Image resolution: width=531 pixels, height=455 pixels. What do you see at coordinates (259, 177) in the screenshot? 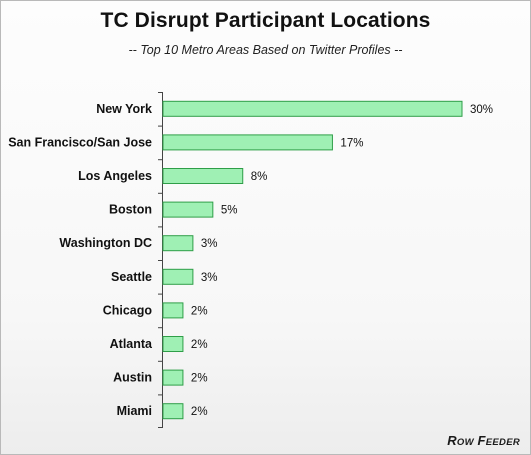
I see `data-label: 8%` at bounding box center [259, 177].